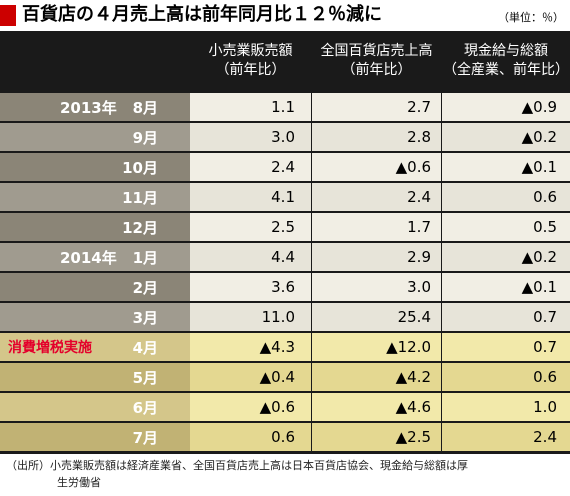 The width and height of the screenshot is (570, 496). What do you see at coordinates (250, 51) in the screenshot?
I see `column-header-line1: 小売業販売額` at bounding box center [250, 51].